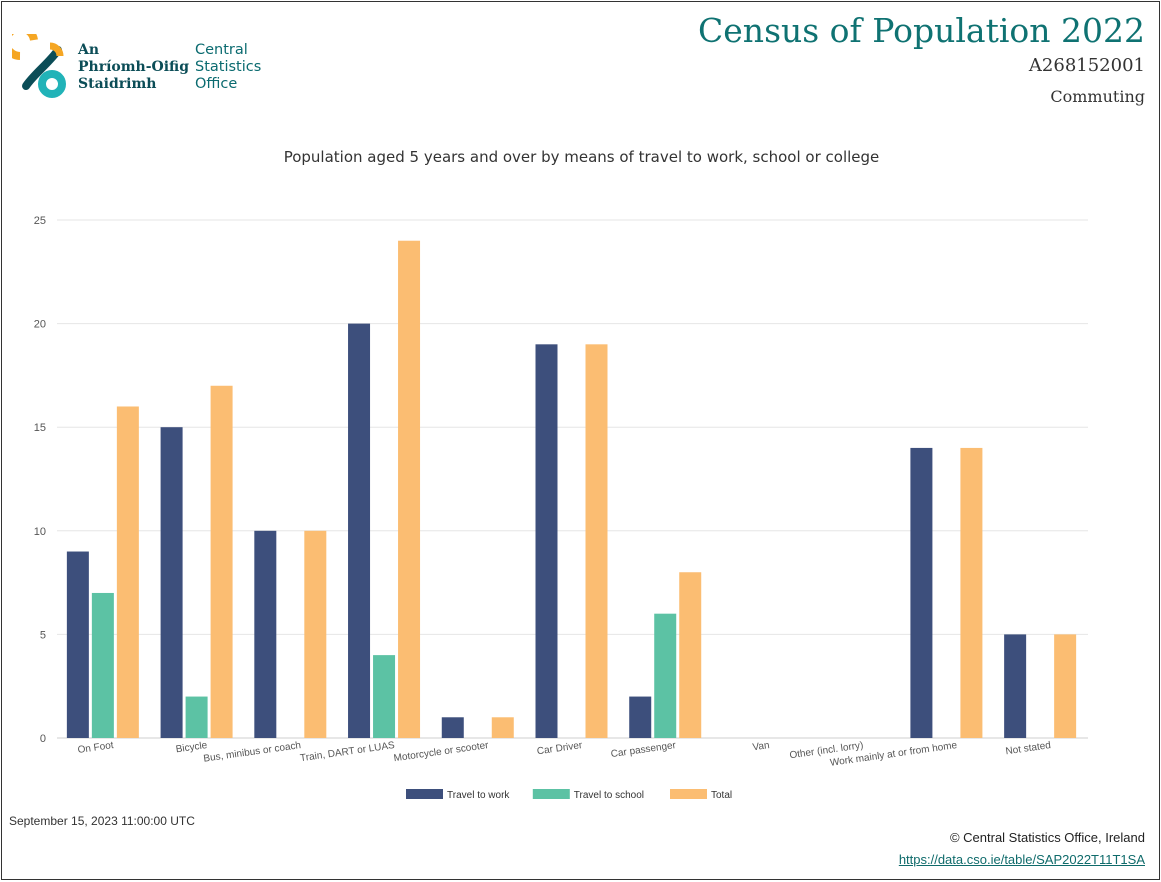 The width and height of the screenshot is (1161, 882). I want to click on x-tick-label: Motorcycle or scooter, so click(441, 752).